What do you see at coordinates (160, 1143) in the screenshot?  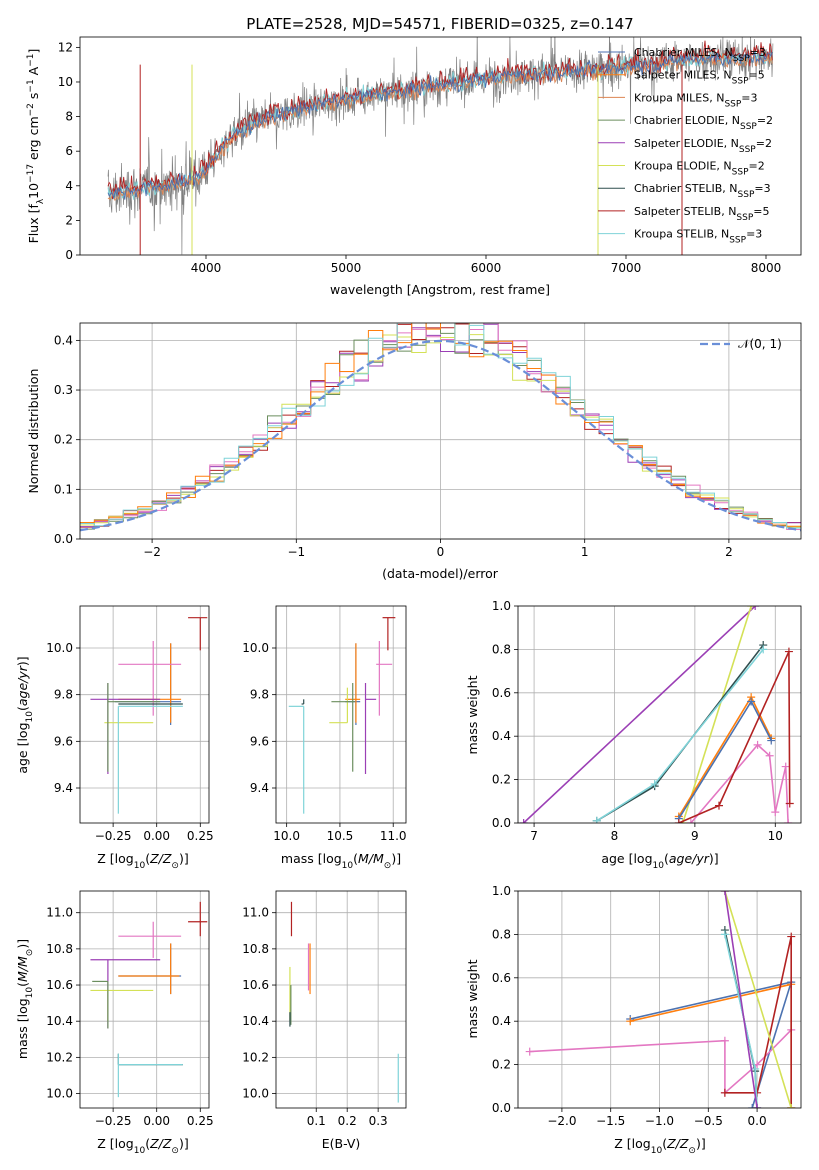 I see `label-part: Z/Z` at bounding box center [160, 1143].